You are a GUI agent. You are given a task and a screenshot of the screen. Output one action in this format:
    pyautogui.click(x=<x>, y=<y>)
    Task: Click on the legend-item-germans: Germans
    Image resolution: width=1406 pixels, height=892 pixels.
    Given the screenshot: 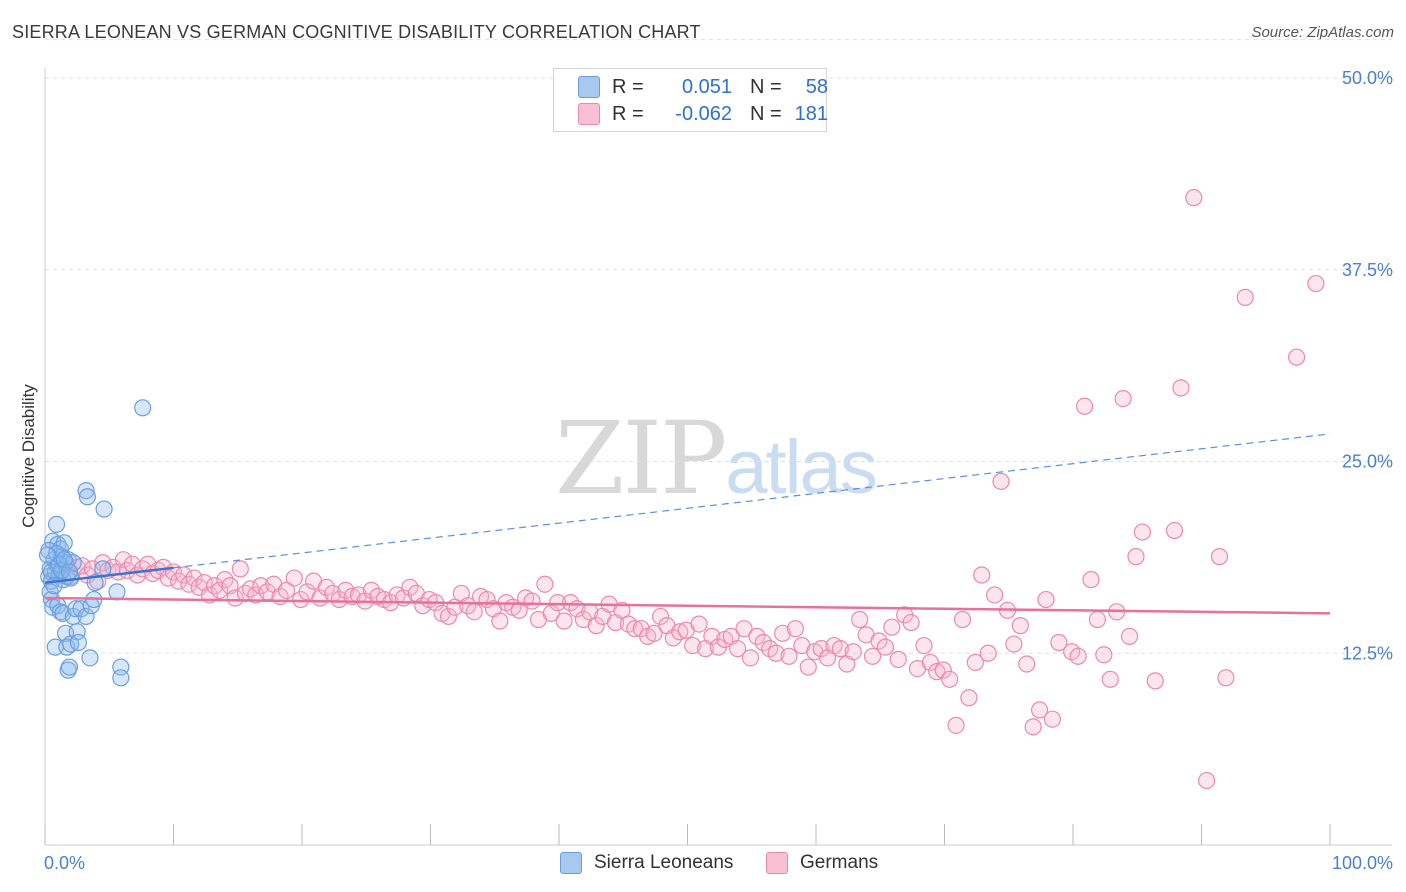 What is the action you would take?
    pyautogui.click(x=822, y=863)
    